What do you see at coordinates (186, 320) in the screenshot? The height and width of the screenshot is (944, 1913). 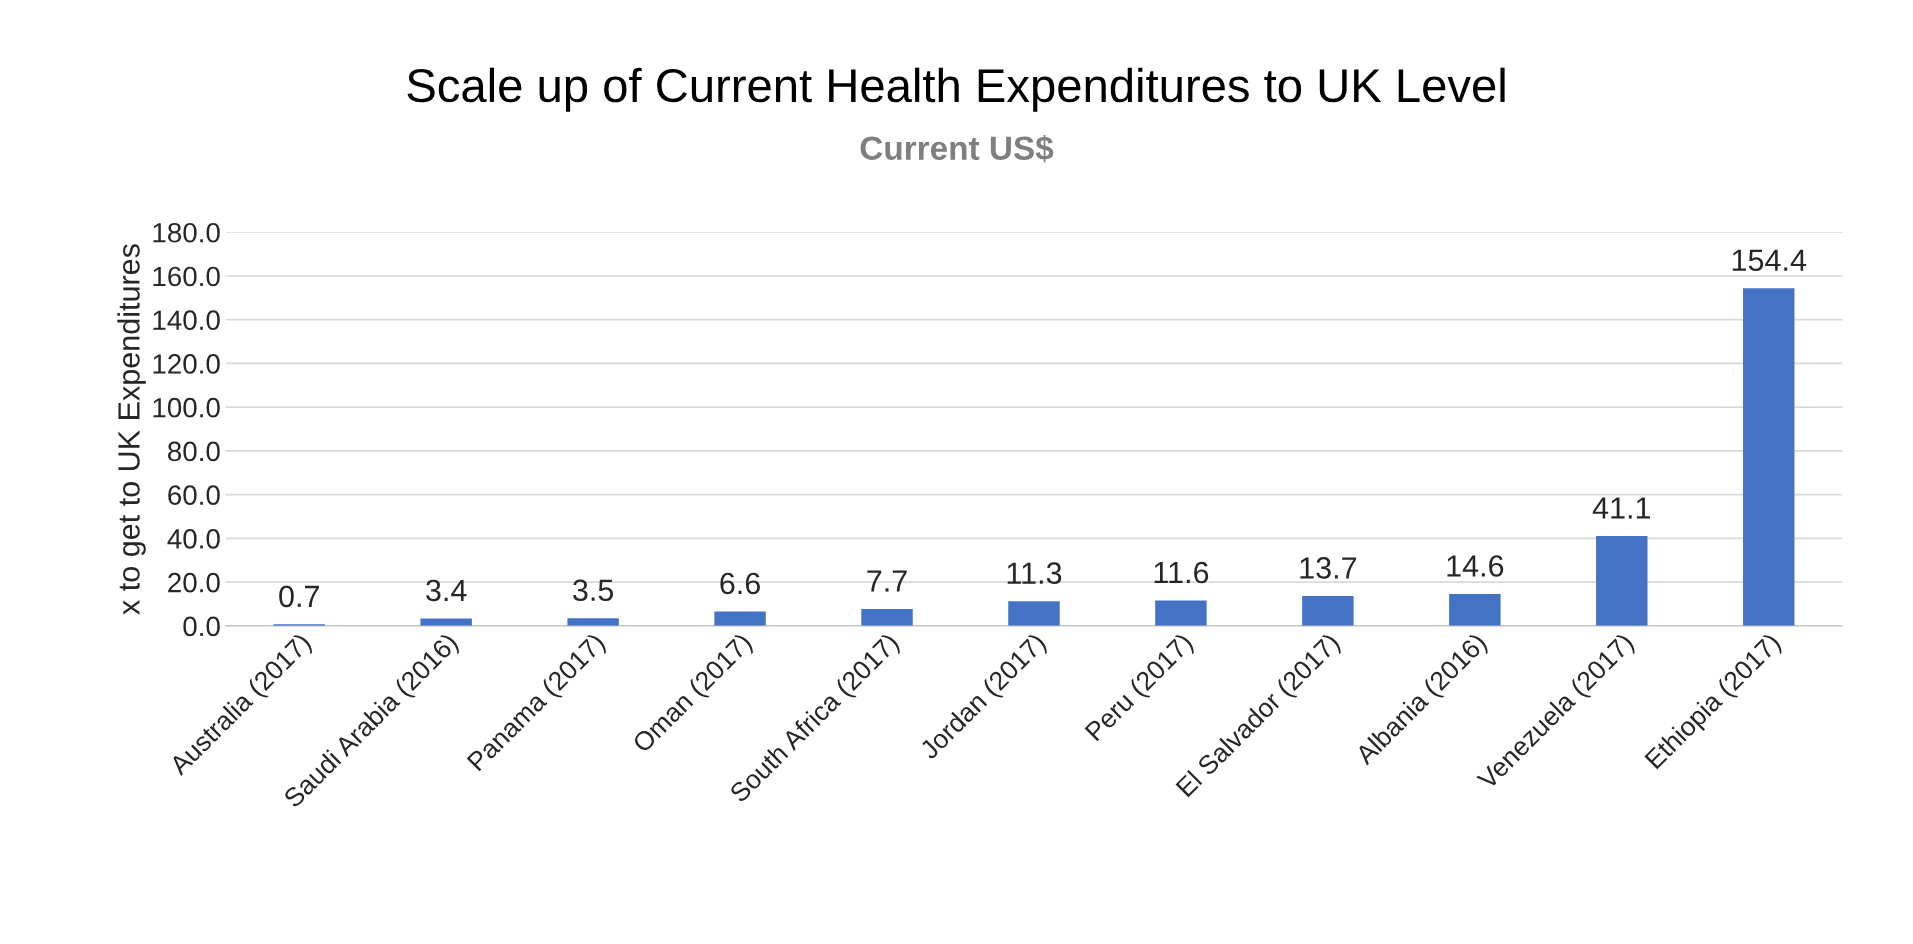 I see `y-tick-label: 140.0` at bounding box center [186, 320].